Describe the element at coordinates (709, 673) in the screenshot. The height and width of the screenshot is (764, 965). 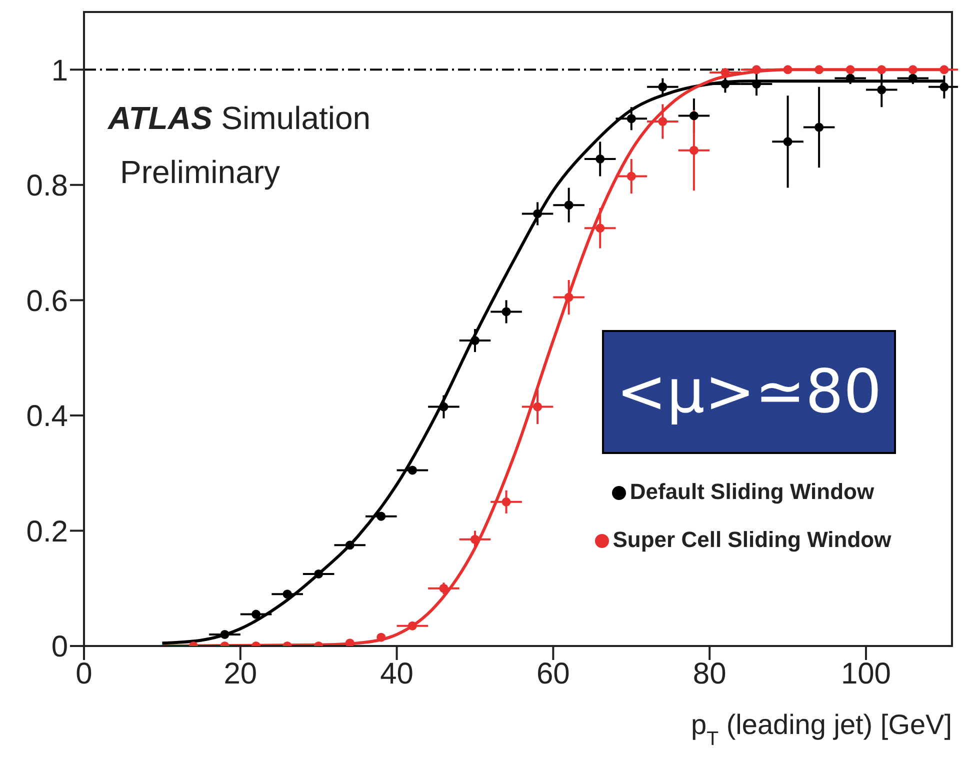
I see `x-tick-label: 80` at that location.